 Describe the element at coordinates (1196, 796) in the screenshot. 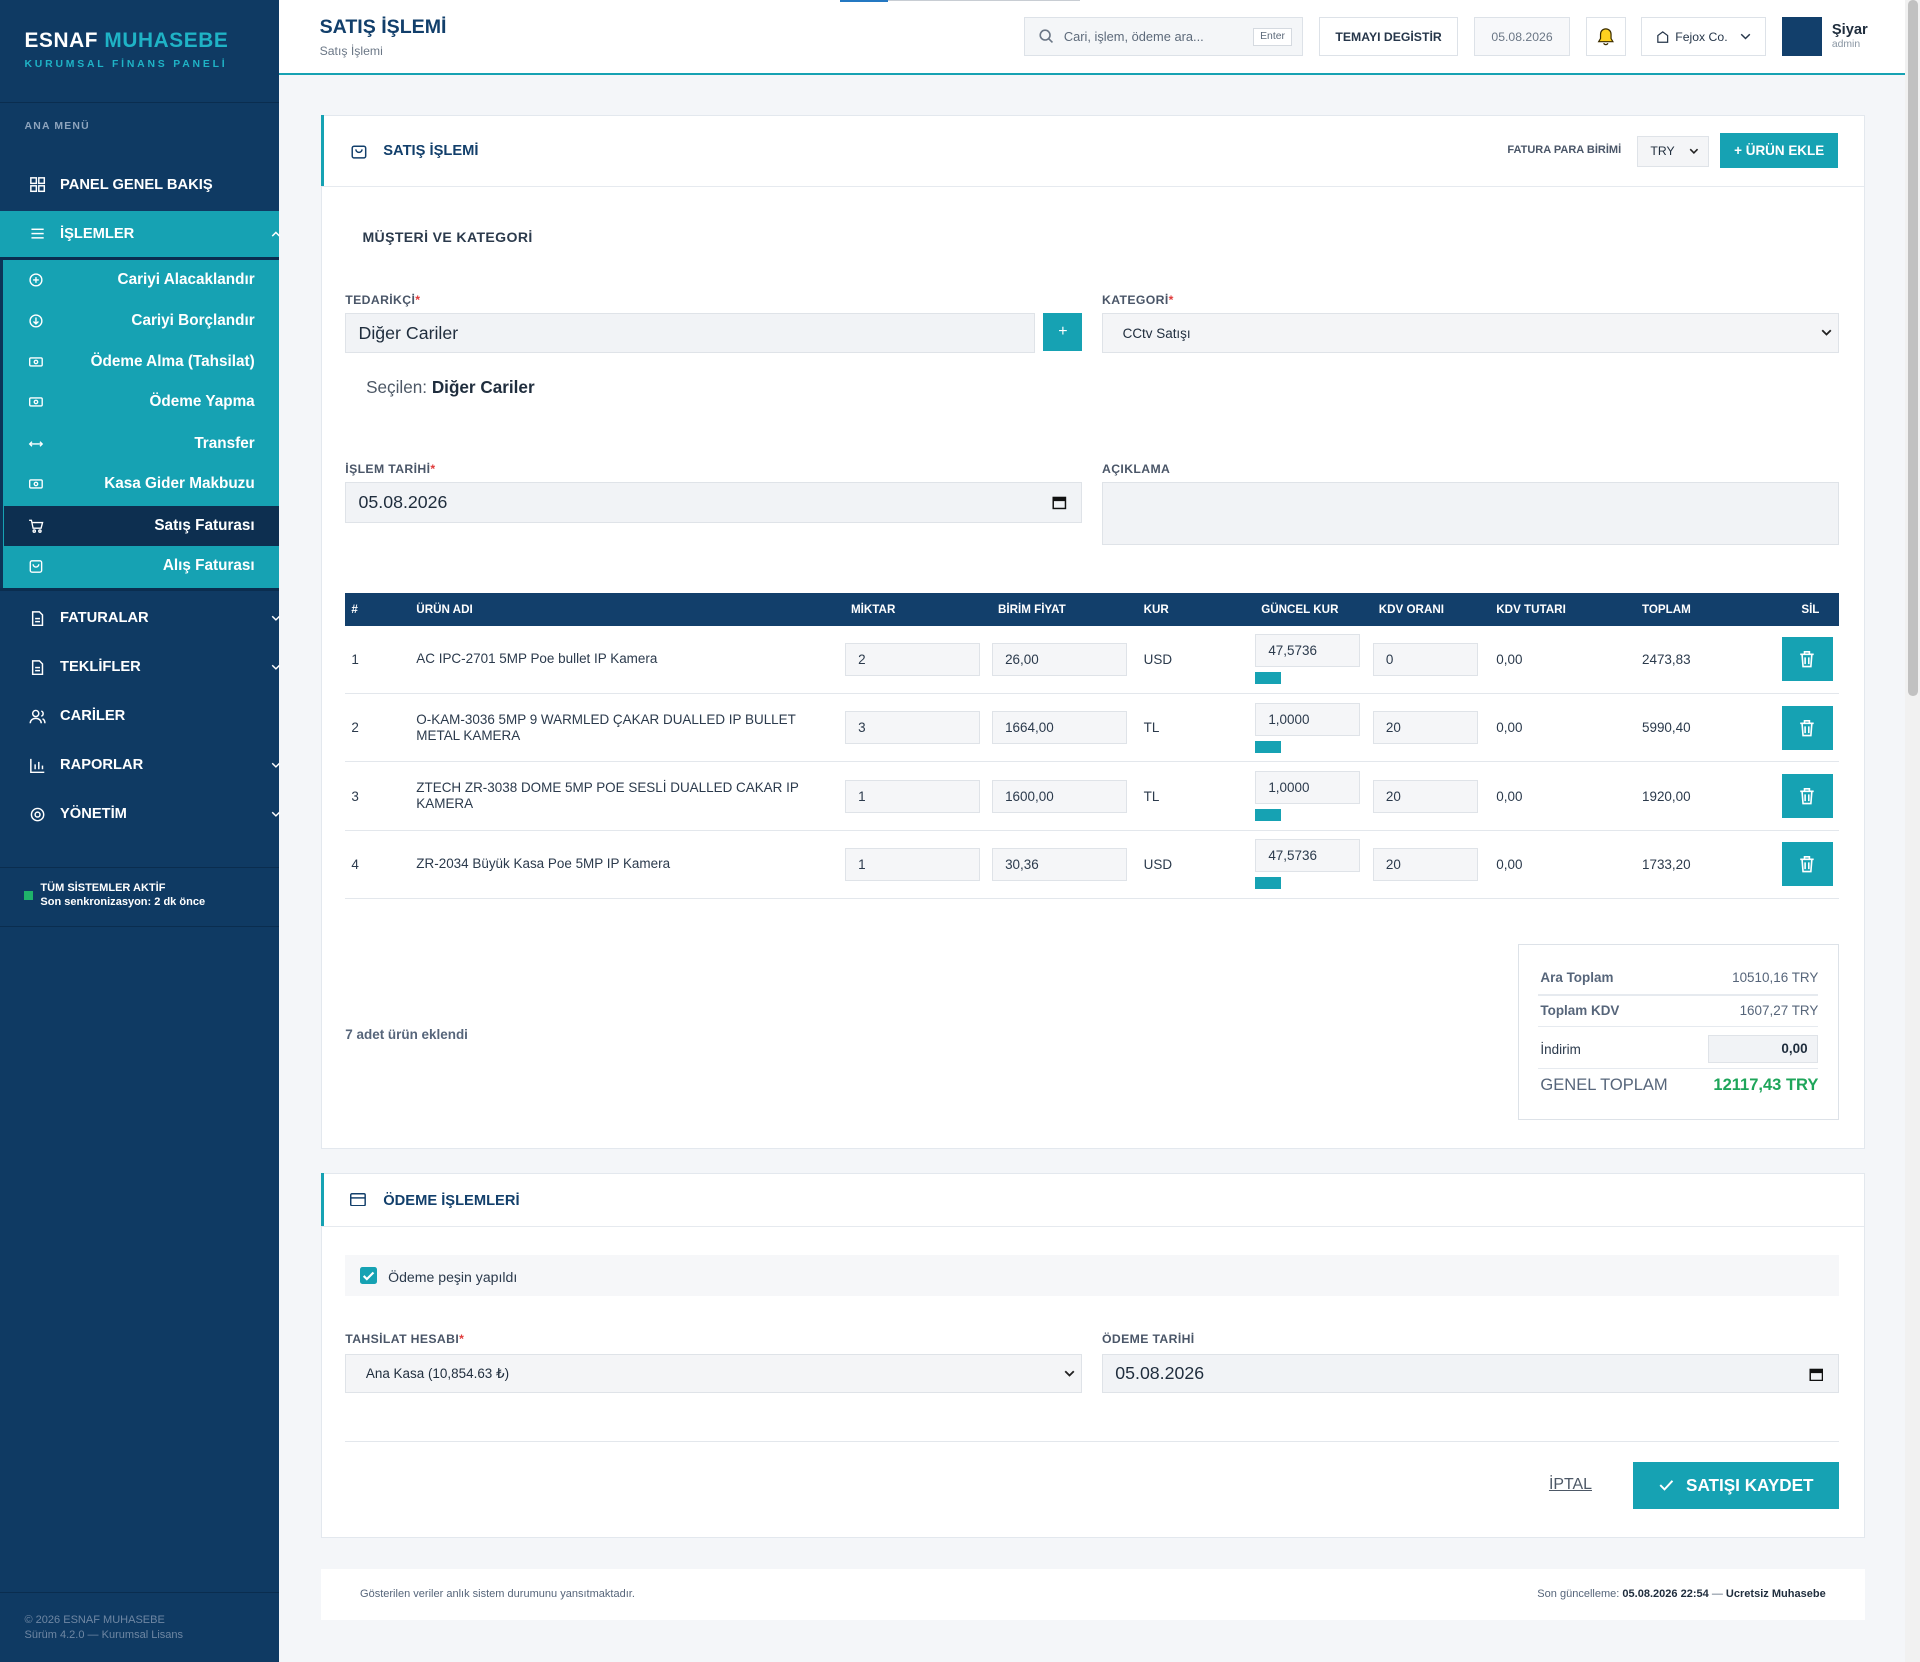

I see `cell: TL` at that location.